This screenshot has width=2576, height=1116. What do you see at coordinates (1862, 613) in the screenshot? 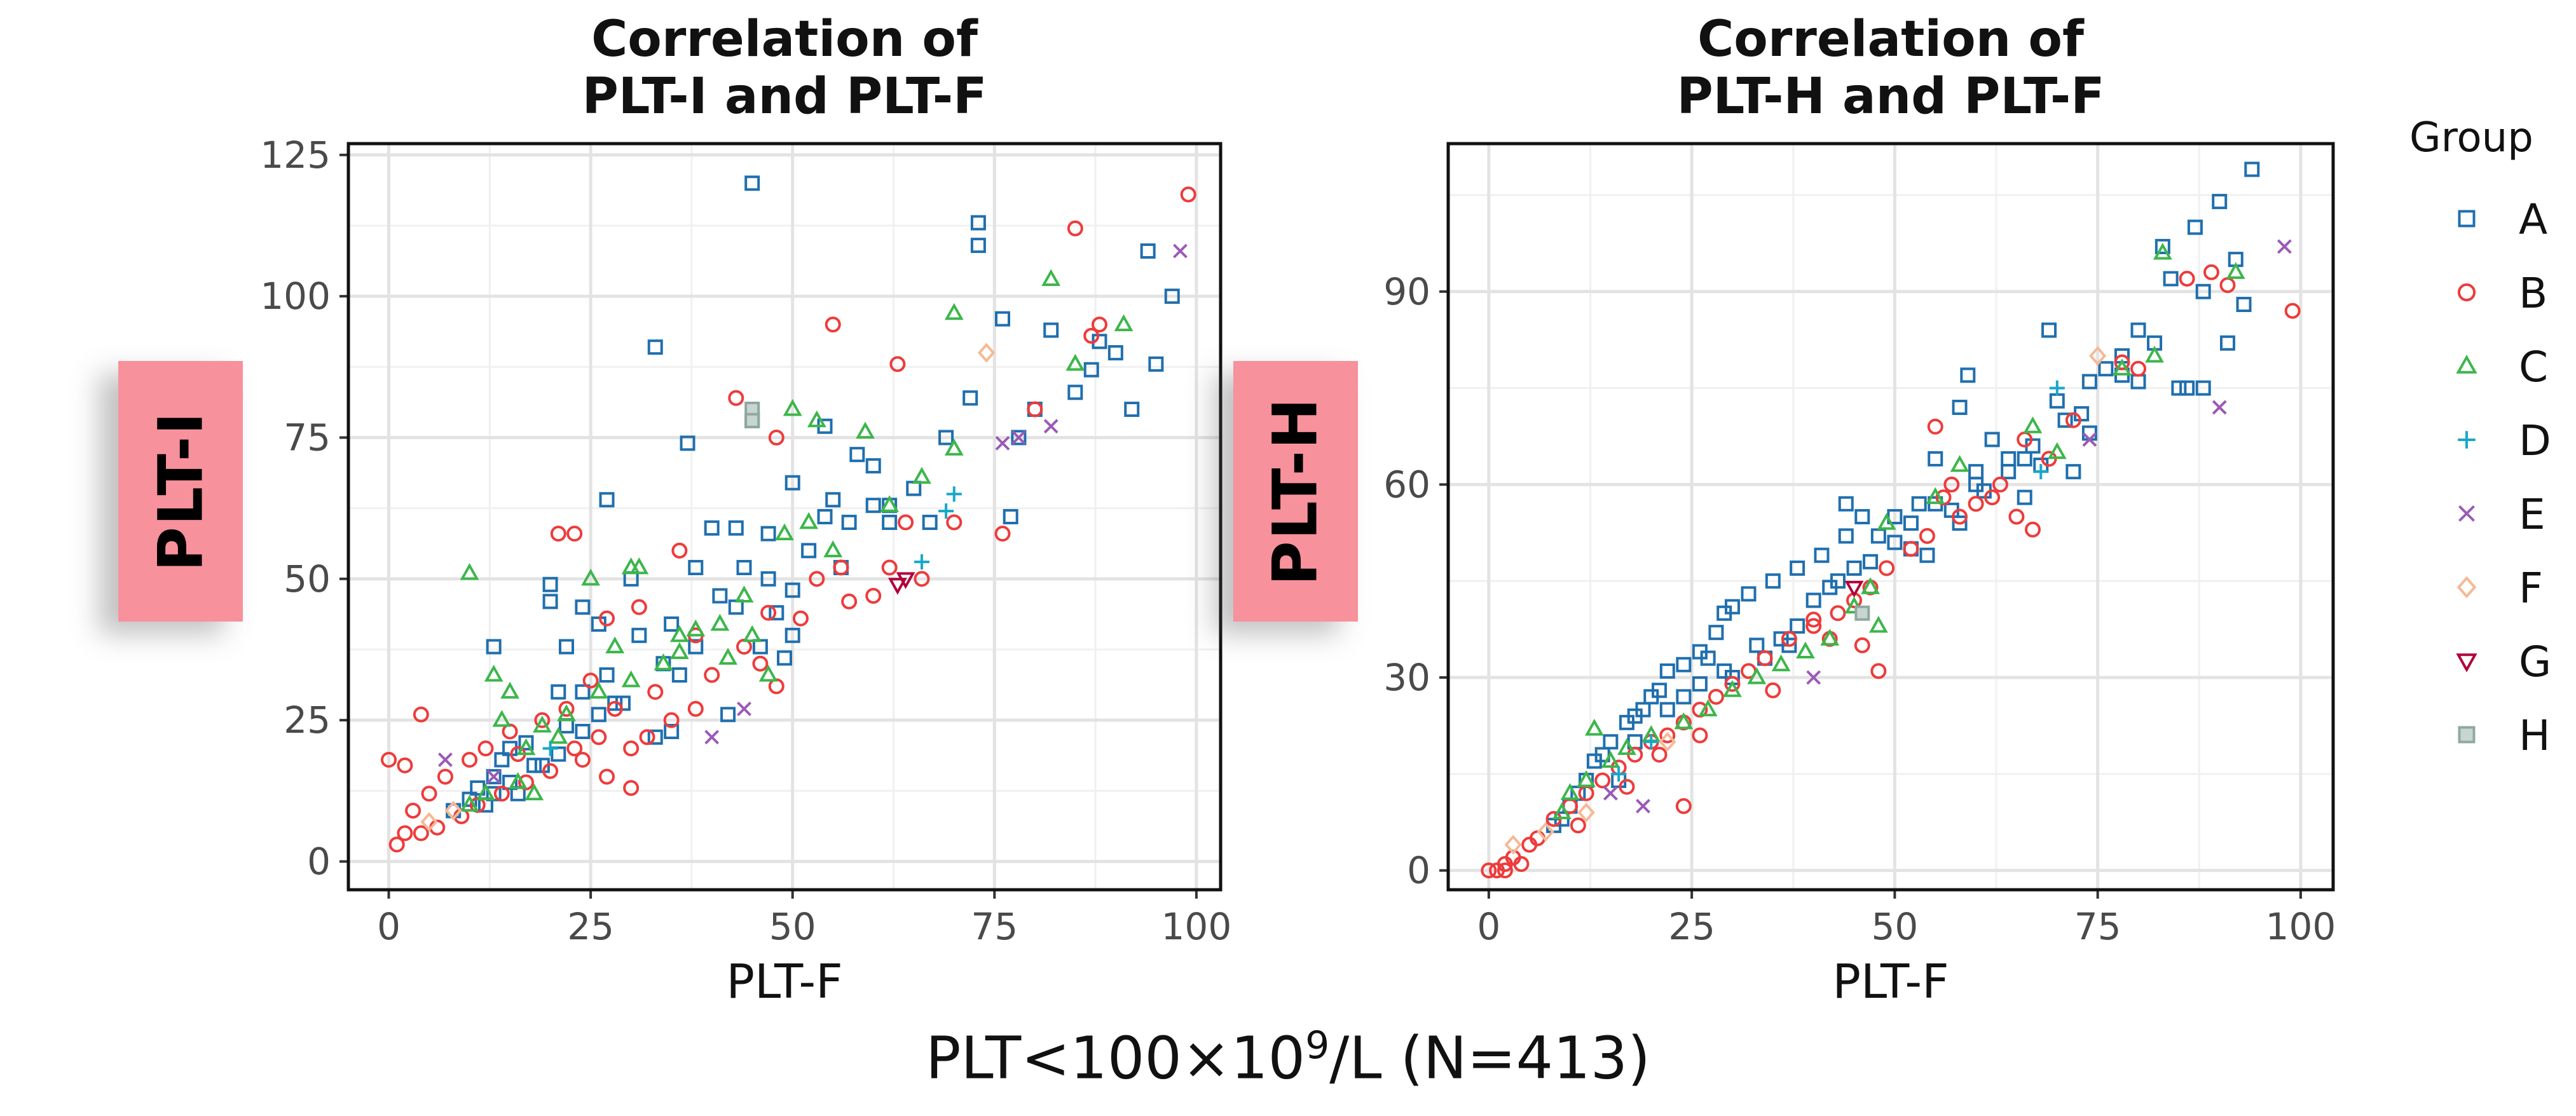
I see `series-H` at bounding box center [1862, 613].